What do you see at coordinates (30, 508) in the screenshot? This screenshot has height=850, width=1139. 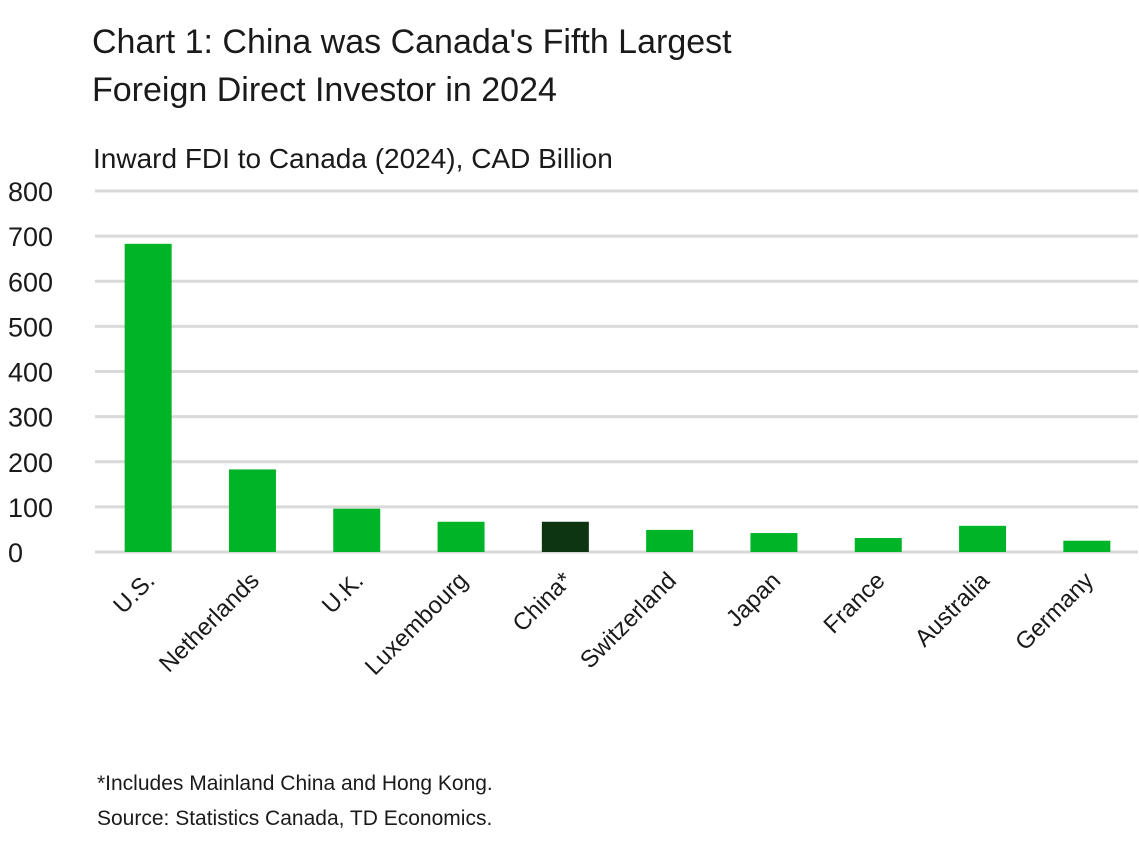 I see `y-tick-label: 100` at bounding box center [30, 508].